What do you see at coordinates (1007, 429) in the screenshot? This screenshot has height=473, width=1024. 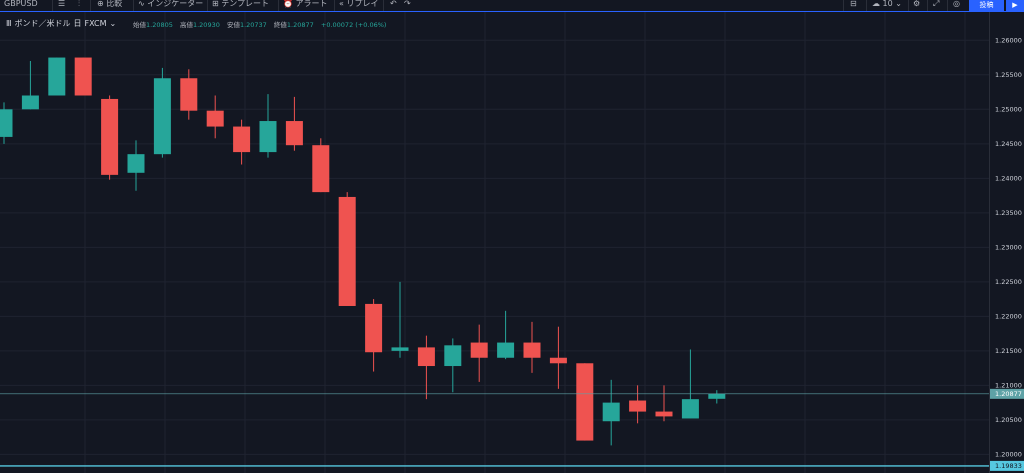 I see `price-tags: 1.20877 1.19833` at bounding box center [1007, 429].